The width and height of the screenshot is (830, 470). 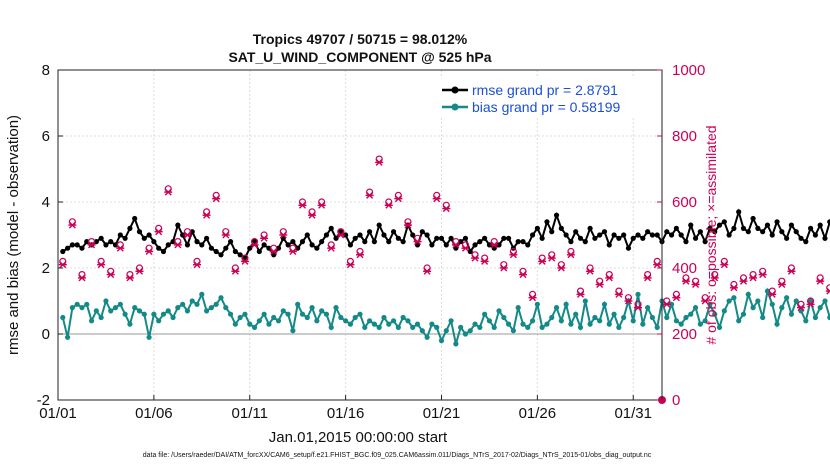 What do you see at coordinates (46, 268) in the screenshot?
I see `y-tick-label: 2` at bounding box center [46, 268].